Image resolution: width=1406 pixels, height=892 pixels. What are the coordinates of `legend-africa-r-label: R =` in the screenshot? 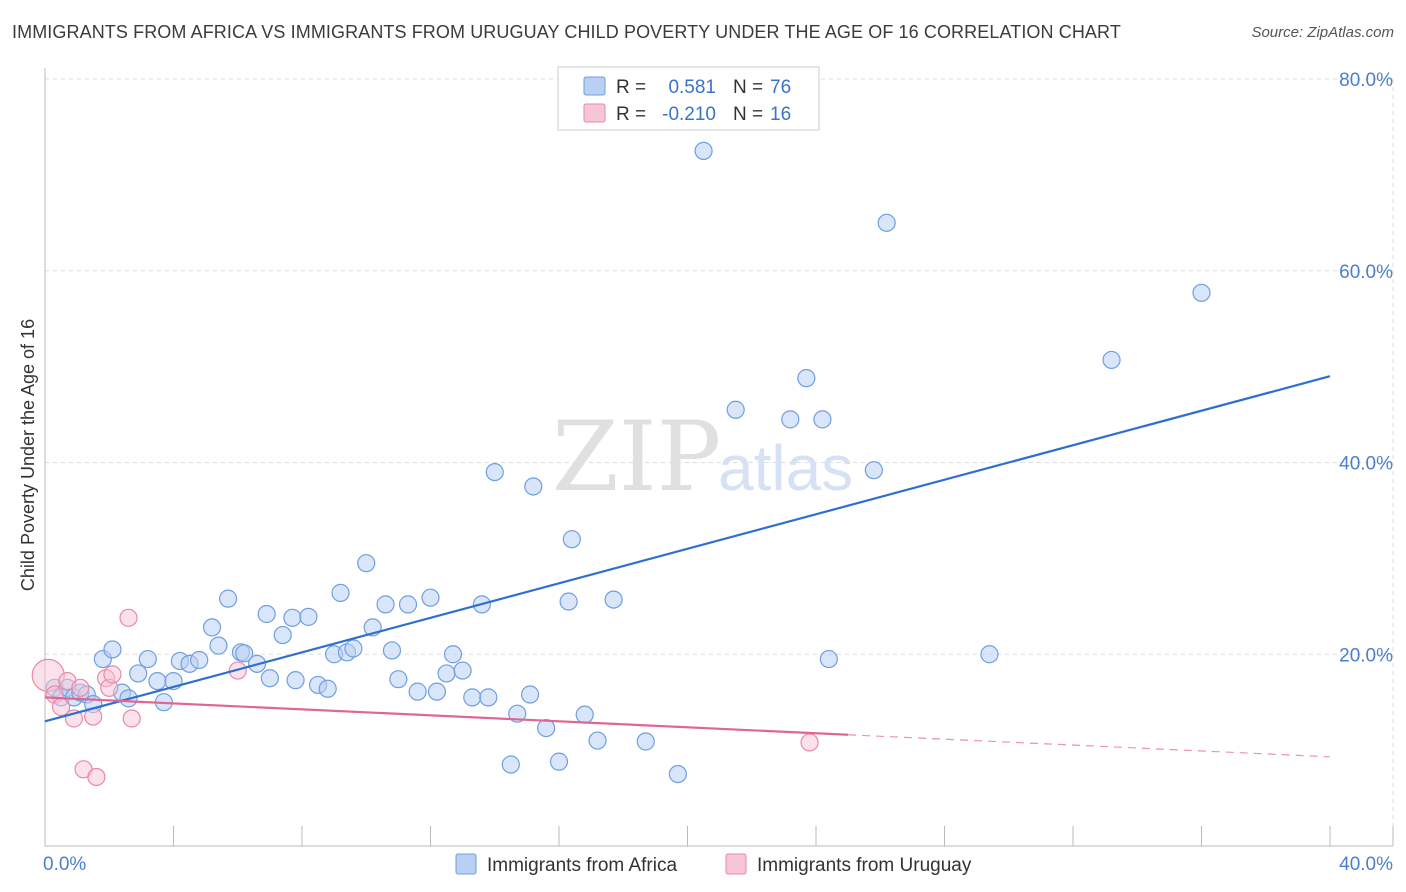 It's located at (631, 87).